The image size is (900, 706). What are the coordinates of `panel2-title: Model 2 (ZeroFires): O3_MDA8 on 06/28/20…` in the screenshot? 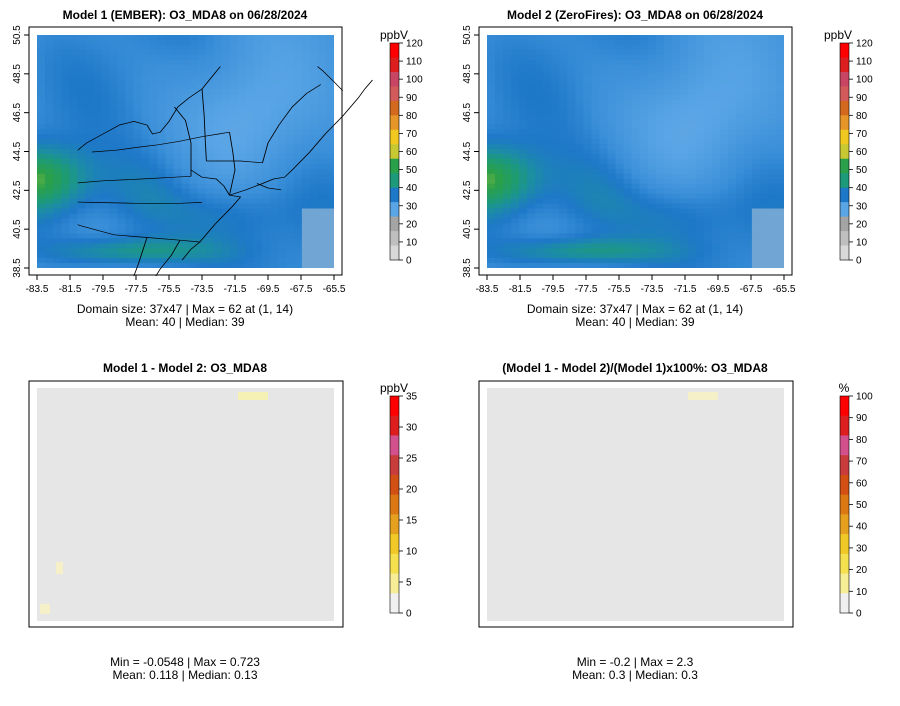 It's located at (635, 15).